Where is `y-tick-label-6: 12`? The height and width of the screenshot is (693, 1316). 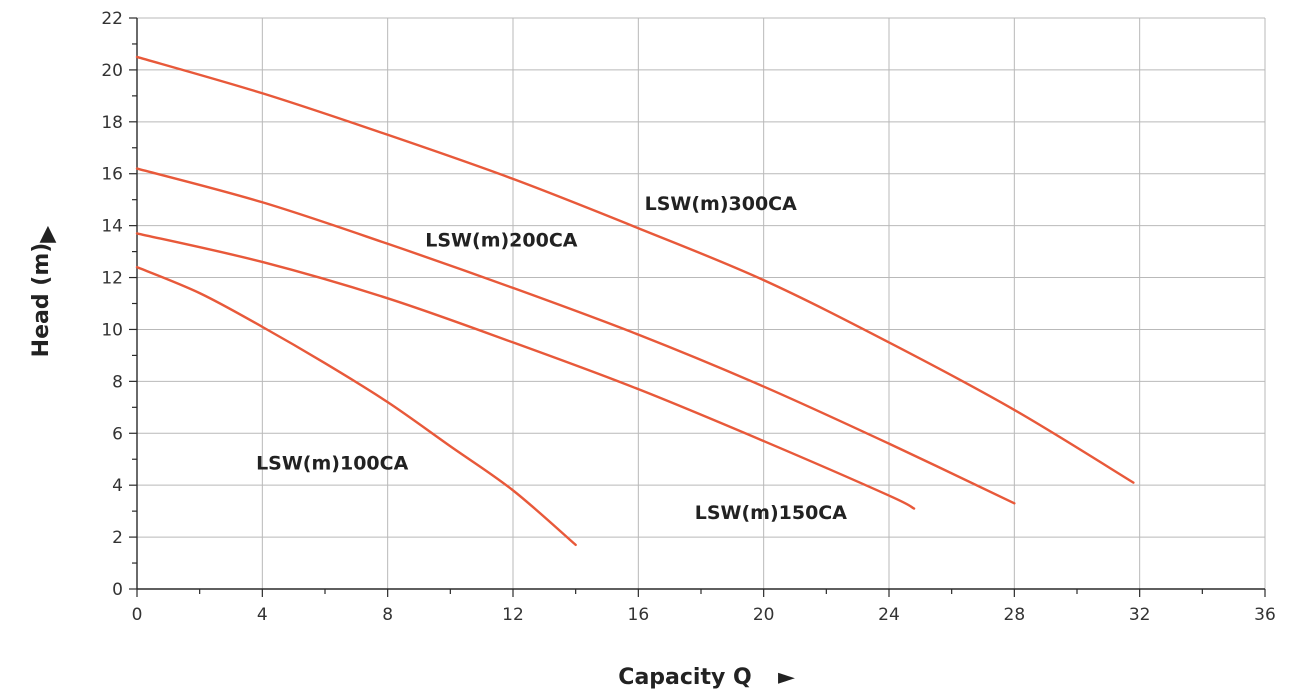
y-tick-label-6: 12 is located at coordinates (112, 279).